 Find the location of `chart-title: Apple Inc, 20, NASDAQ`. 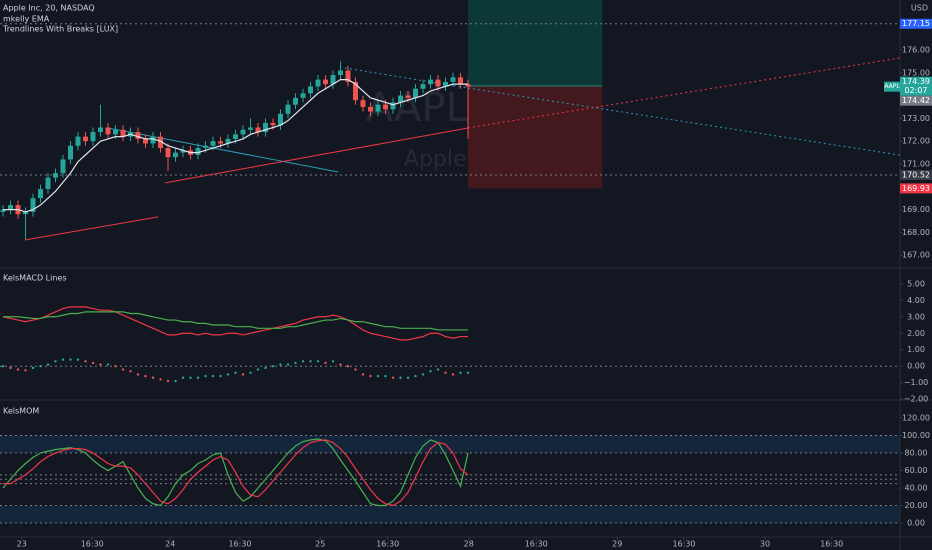

chart-title: Apple Inc, 20, NASDAQ is located at coordinates (49, 8).